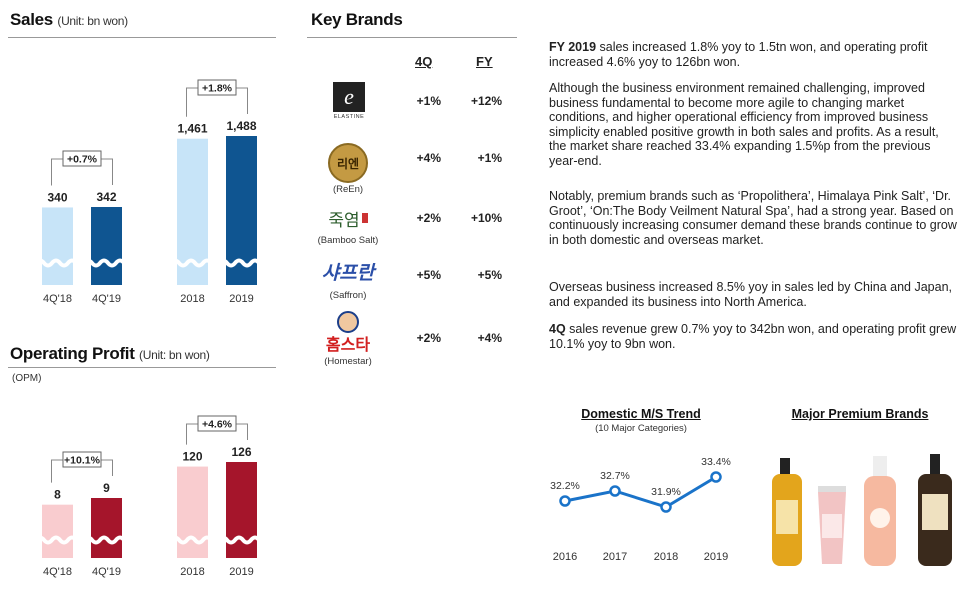 The width and height of the screenshot is (975, 590). What do you see at coordinates (192, 457) in the screenshot?
I see `op-value-label: 120` at bounding box center [192, 457].